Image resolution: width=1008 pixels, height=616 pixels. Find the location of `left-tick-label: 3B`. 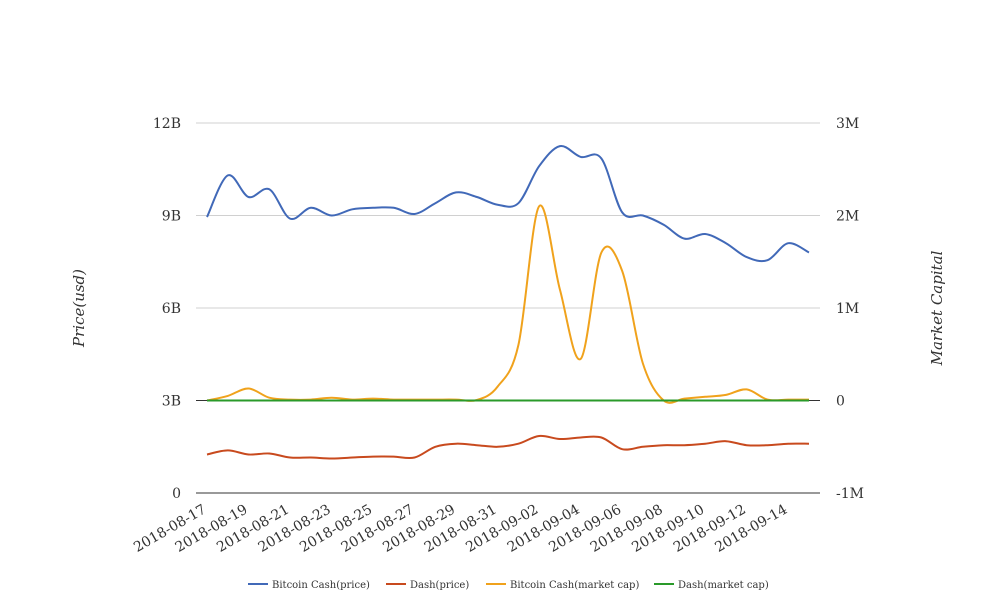

left-tick-label: 3B is located at coordinates (171, 402).